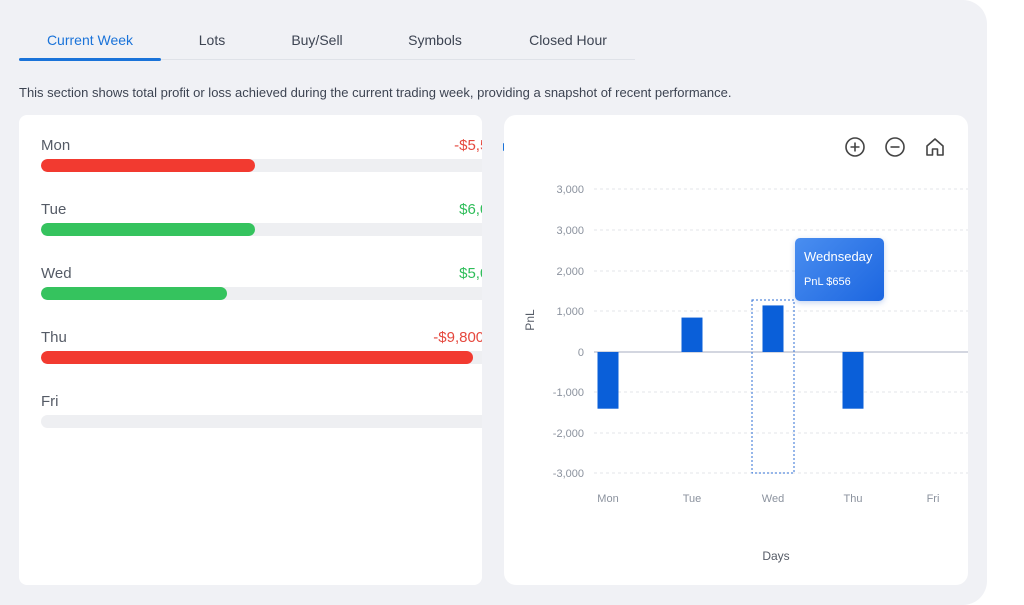 The height and width of the screenshot is (605, 1024). Describe the element at coordinates (50, 401) in the screenshot. I see `day-name: Fri` at that location.